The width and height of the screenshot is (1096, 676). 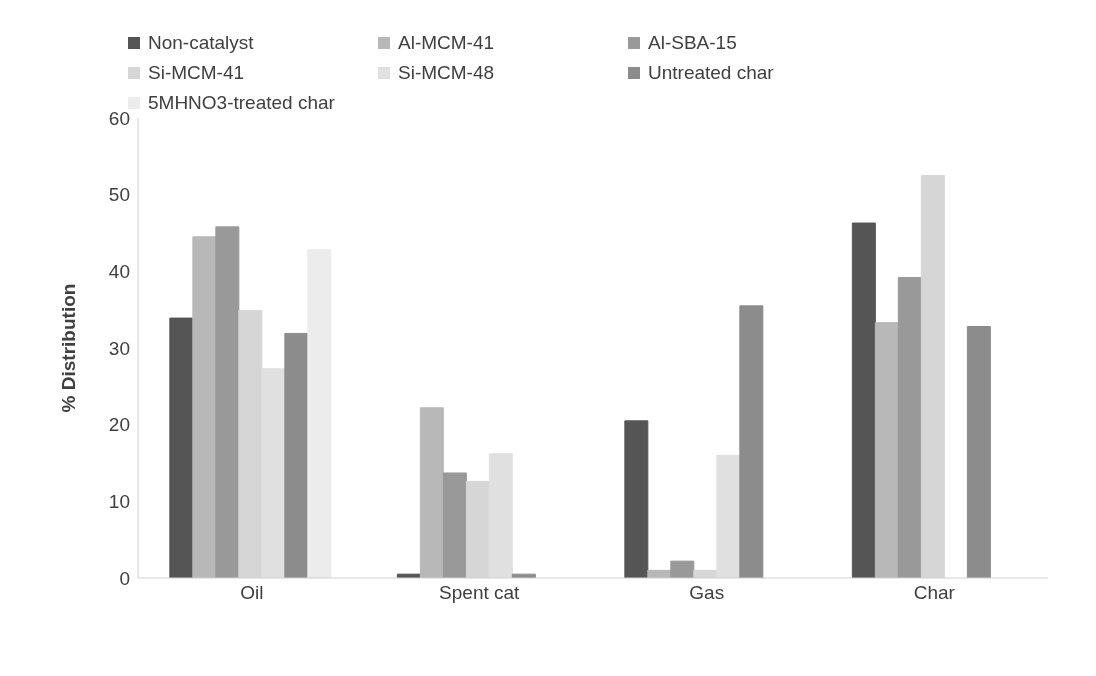 I want to click on legend-label: 5MHNO3-treated char, so click(x=241, y=103).